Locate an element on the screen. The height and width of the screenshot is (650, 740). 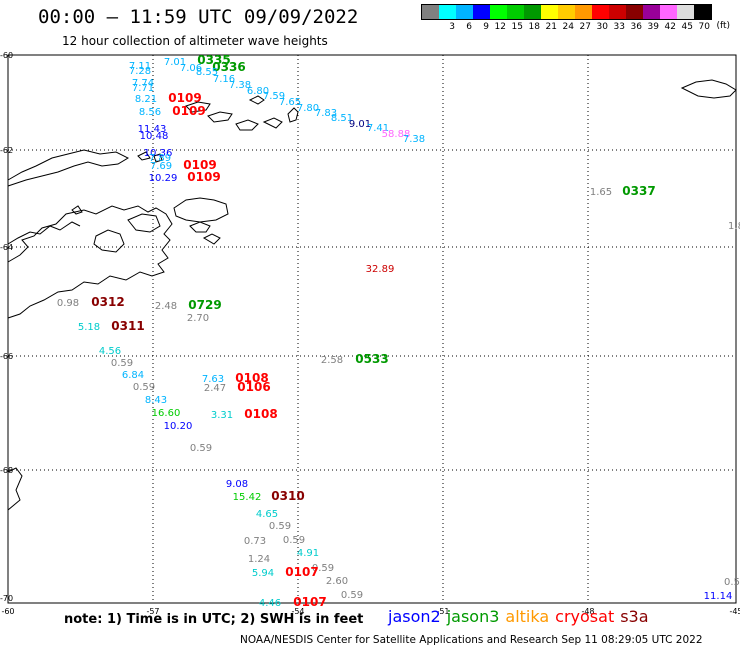
wave-height-value: 7.71 is located at coordinates (143, 88).